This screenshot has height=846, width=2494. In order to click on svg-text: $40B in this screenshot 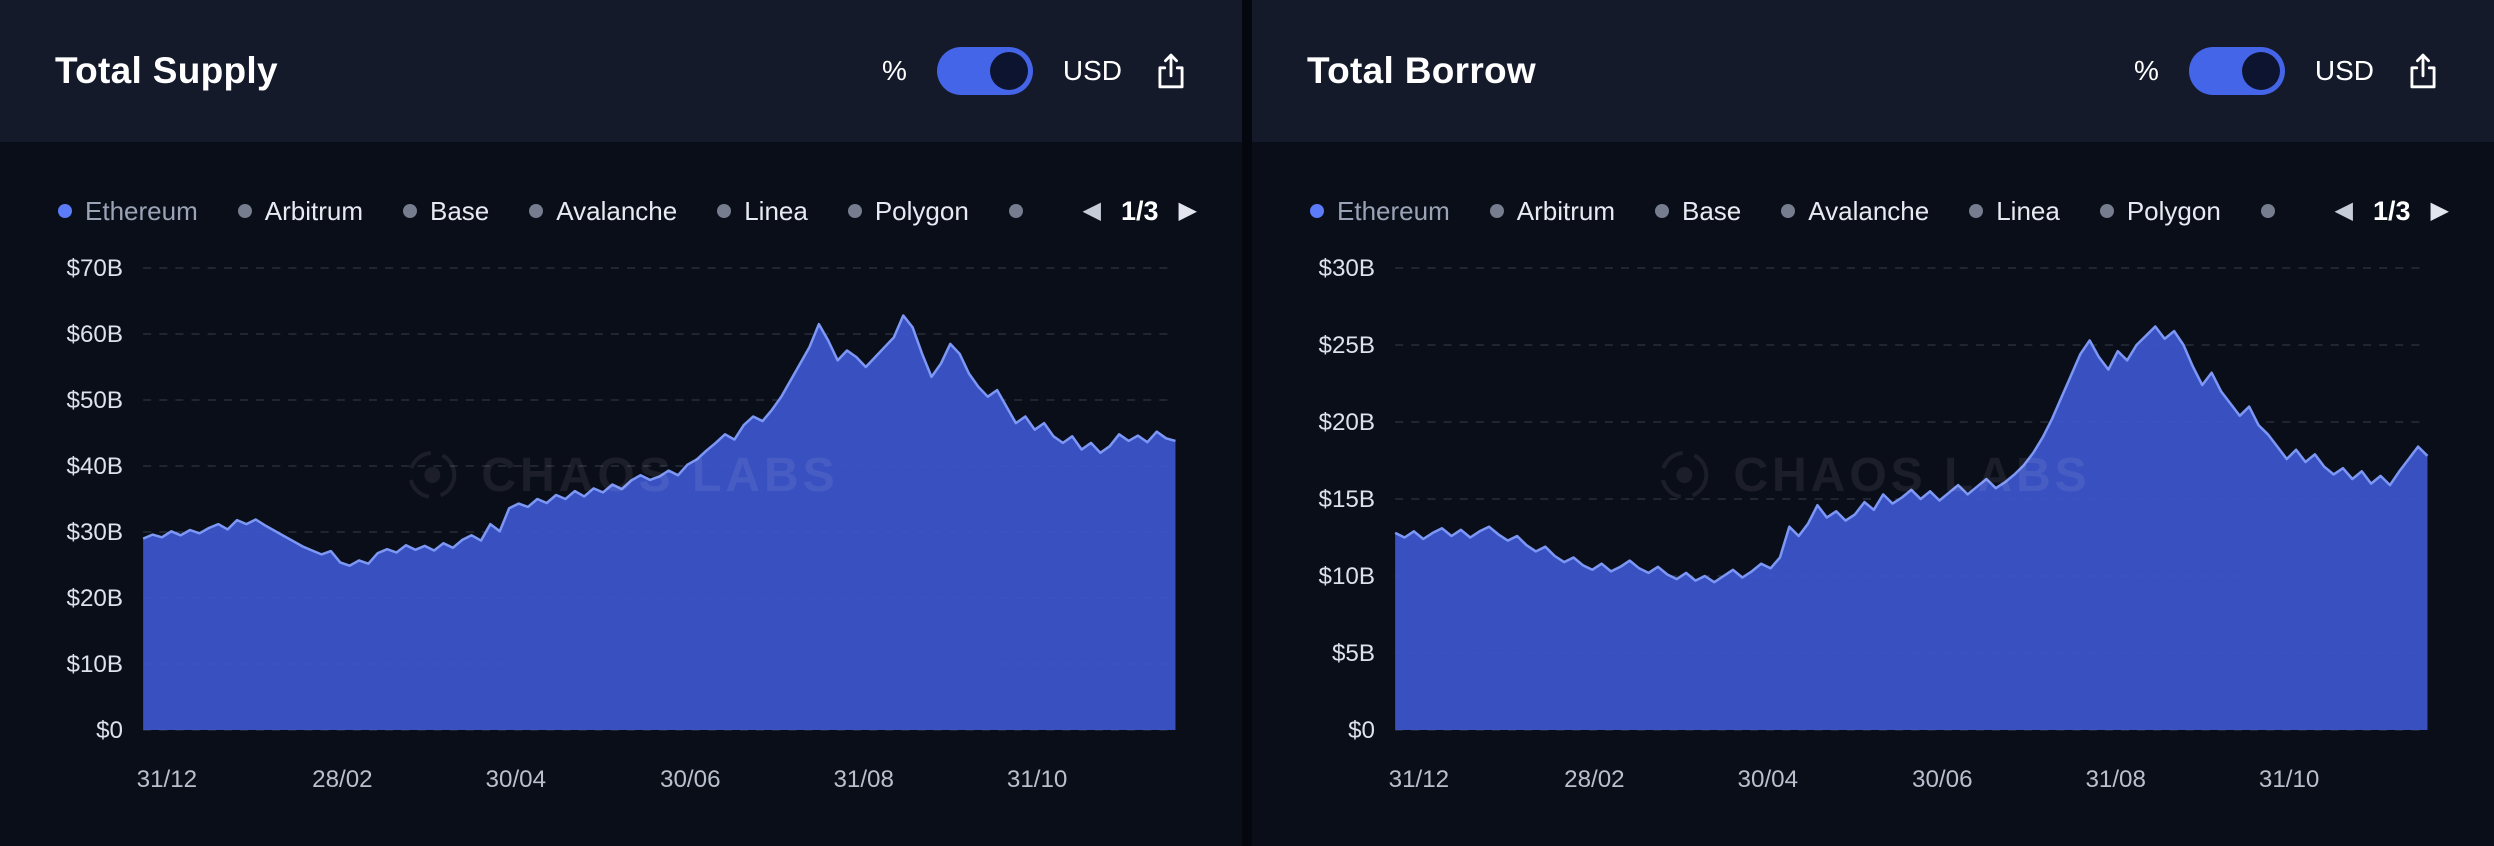, I will do `click(95, 466)`.